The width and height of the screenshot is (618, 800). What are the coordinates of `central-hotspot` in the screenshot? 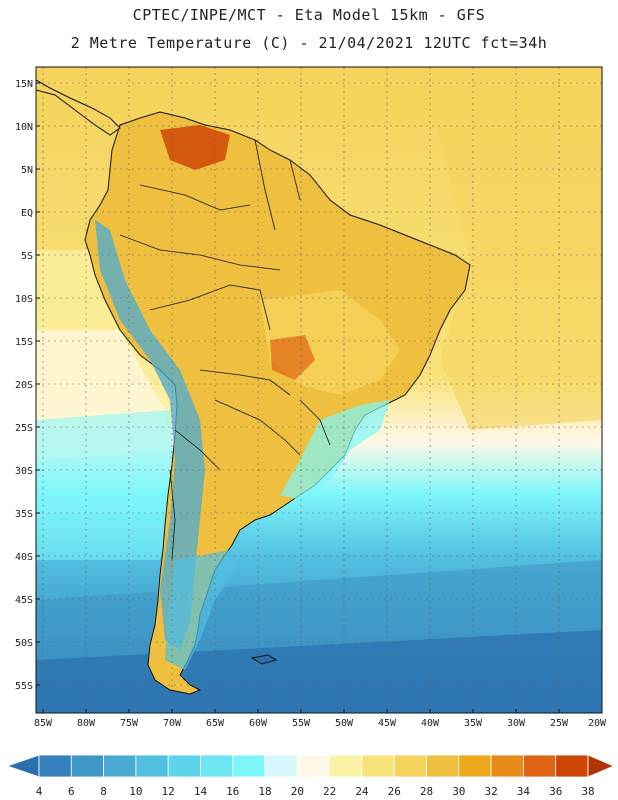 It's located at (292, 357).